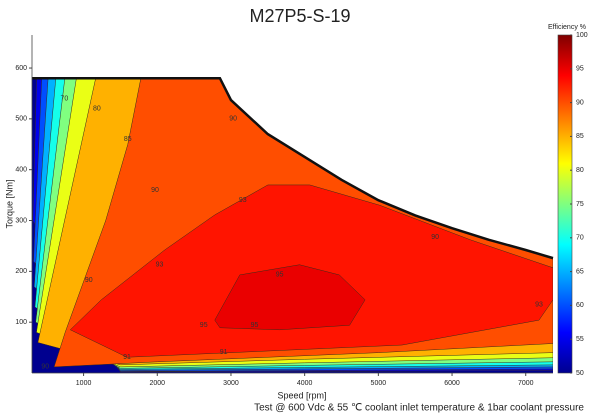  Describe the element at coordinates (580, 339) in the screenshot. I see `colorbar-tick-label: 55` at that location.